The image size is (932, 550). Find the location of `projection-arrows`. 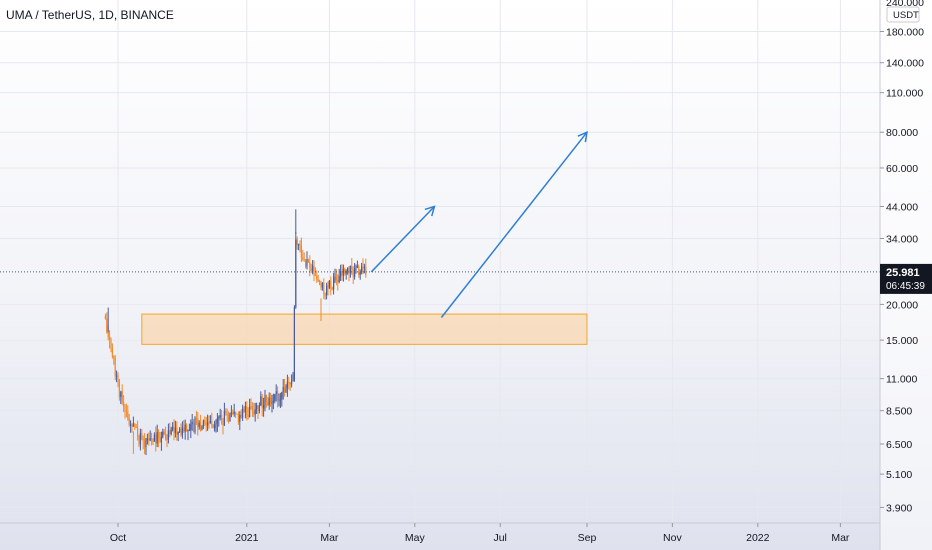

projection-arrows is located at coordinates (479, 224).